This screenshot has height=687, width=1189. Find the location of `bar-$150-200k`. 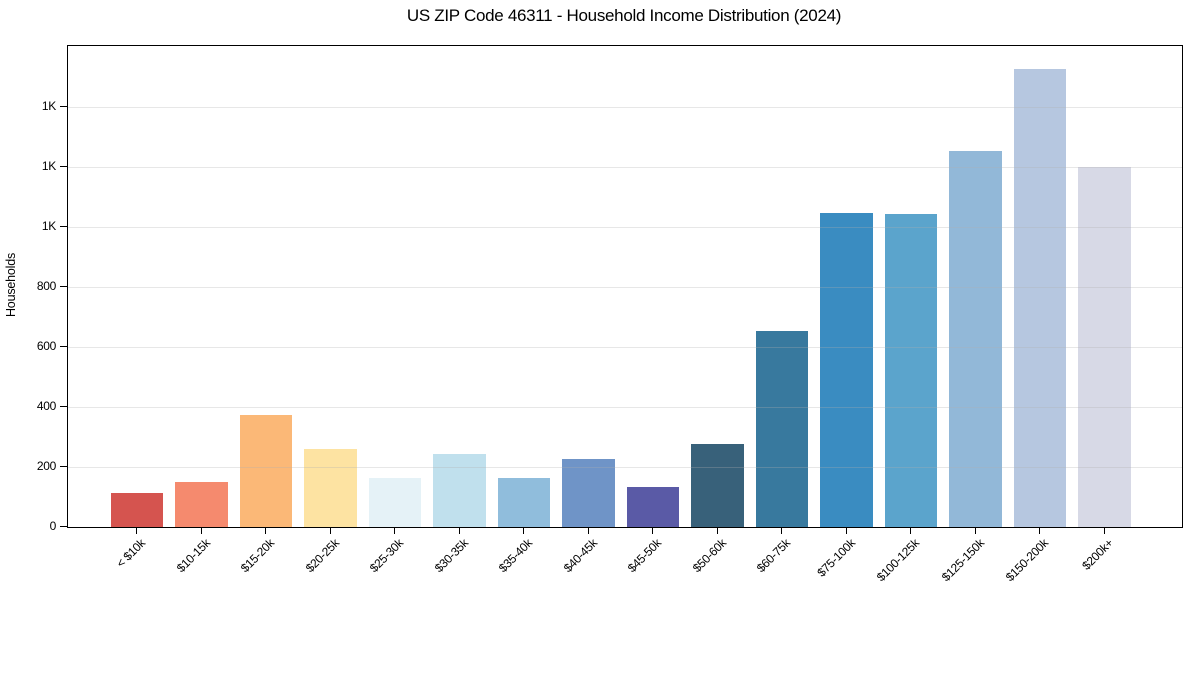

bar-$150-200k is located at coordinates (1040, 297).